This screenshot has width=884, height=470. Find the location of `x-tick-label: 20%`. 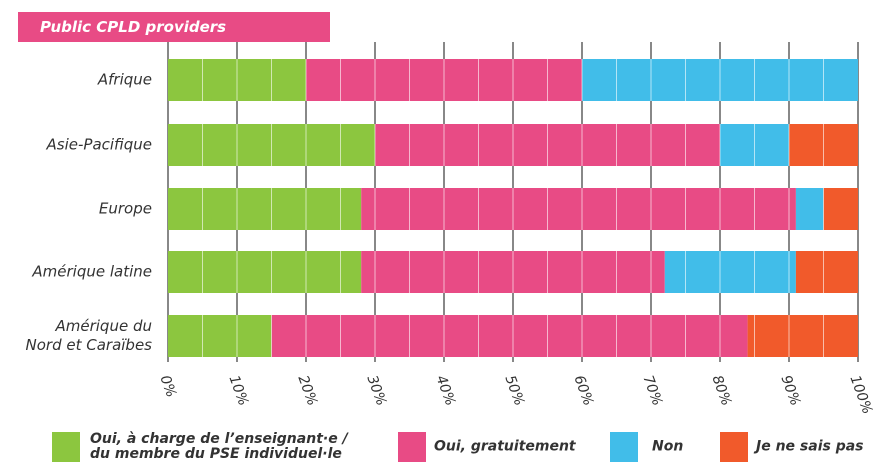

x-tick-label: 20% is located at coordinates (307, 390).